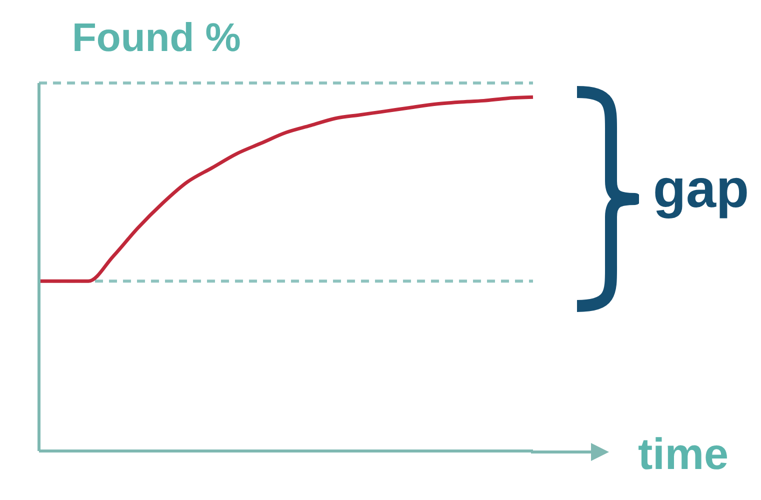 Image resolution: width=761 pixels, height=500 pixels. I want to click on x-axis-title: time, so click(683, 455).